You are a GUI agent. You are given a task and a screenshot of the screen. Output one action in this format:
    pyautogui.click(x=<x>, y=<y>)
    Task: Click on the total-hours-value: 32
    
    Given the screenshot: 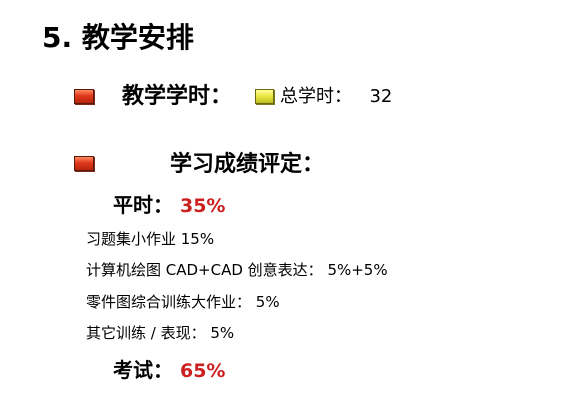 What is the action you would take?
    pyautogui.click(x=381, y=96)
    